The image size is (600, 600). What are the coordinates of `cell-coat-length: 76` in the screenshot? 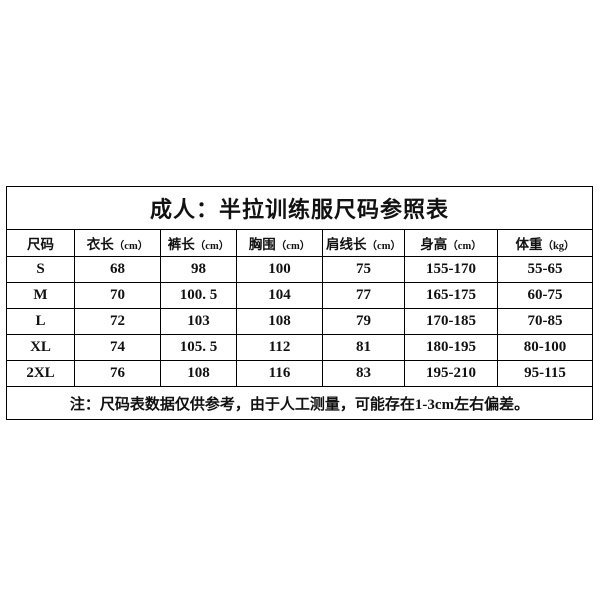 It's located at (117, 373).